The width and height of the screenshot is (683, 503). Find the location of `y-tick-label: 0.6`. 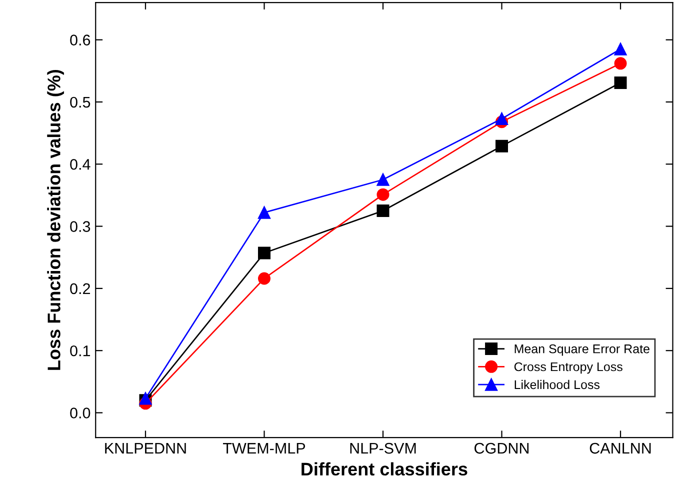

y-tick-label: 0.6 is located at coordinates (80, 40).